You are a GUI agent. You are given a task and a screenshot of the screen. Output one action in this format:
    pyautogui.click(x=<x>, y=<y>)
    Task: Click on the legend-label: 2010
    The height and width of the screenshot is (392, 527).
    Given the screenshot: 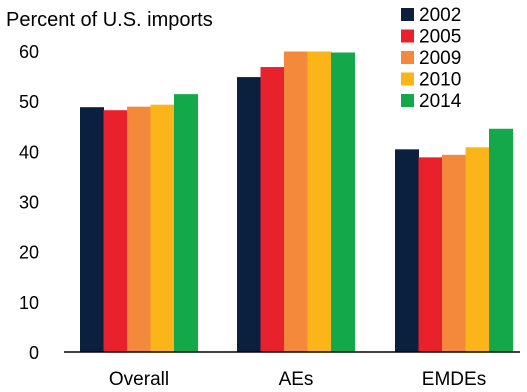 What is the action you would take?
    pyautogui.click(x=440, y=80)
    